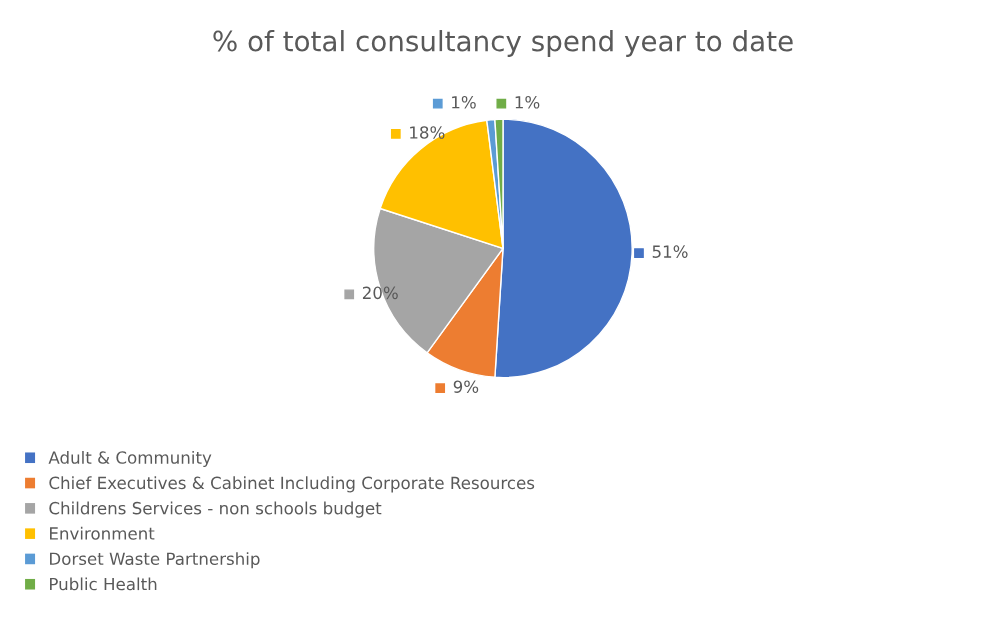  Describe the element at coordinates (427, 132) in the screenshot. I see `data-label: 18%` at that location.